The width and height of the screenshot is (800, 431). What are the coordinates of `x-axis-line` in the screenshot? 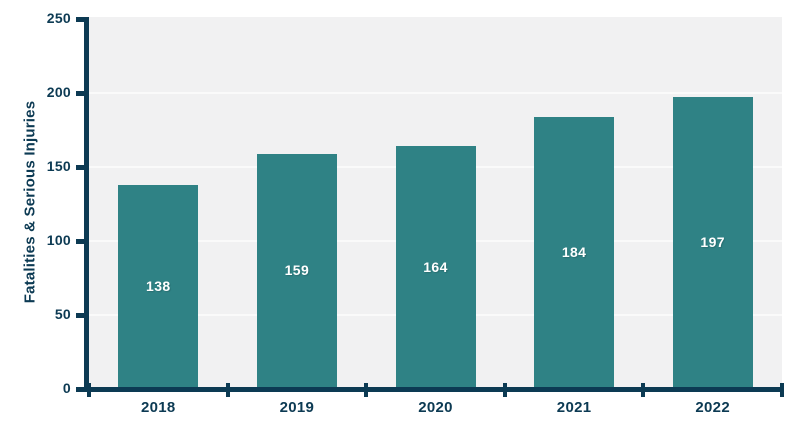 It's located at (433, 389).